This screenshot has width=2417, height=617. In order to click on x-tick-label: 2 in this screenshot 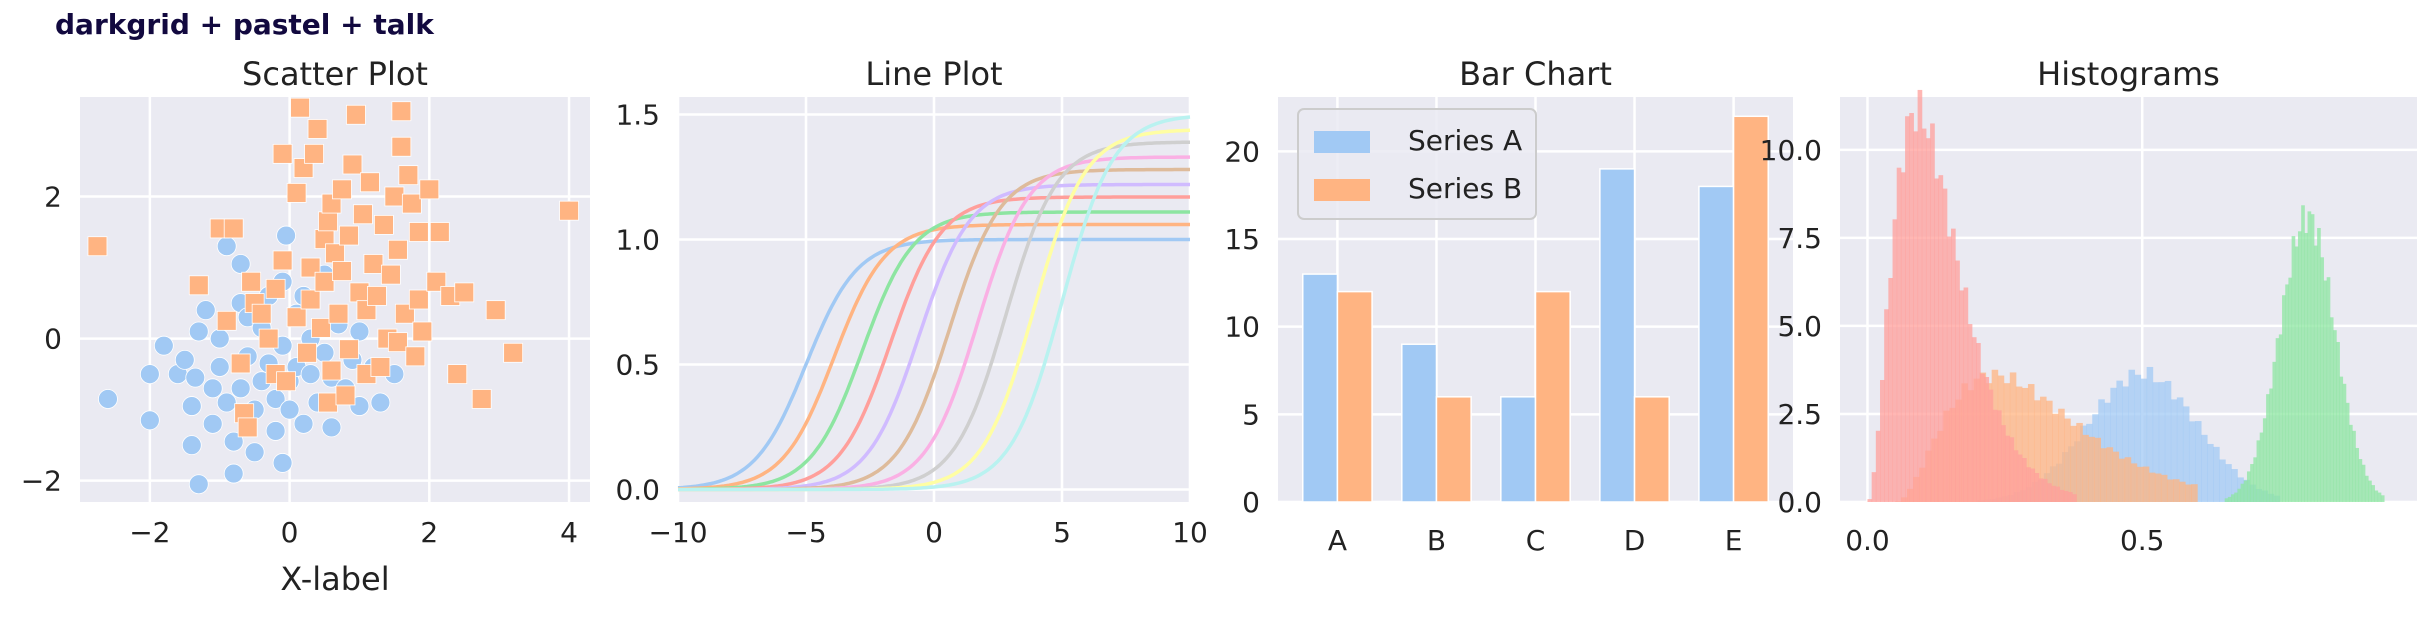, I will do `click(429, 532)`.